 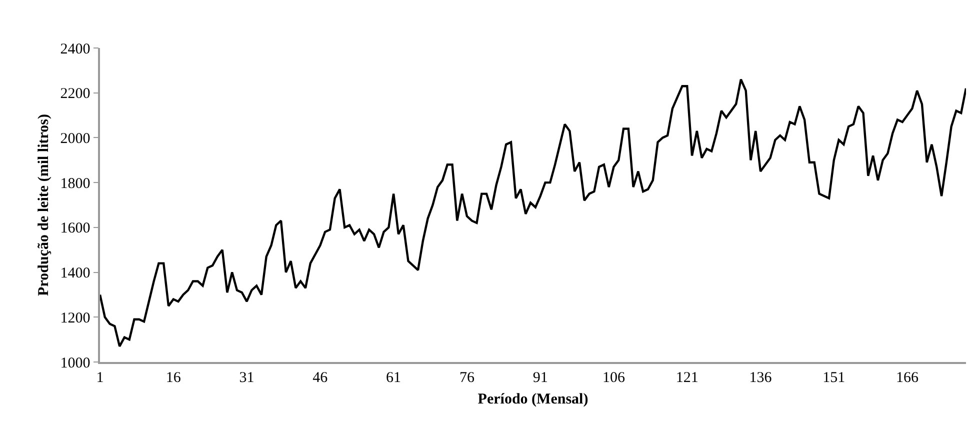 What do you see at coordinates (467, 378) in the screenshot?
I see `x-tick-label: 76` at bounding box center [467, 378].